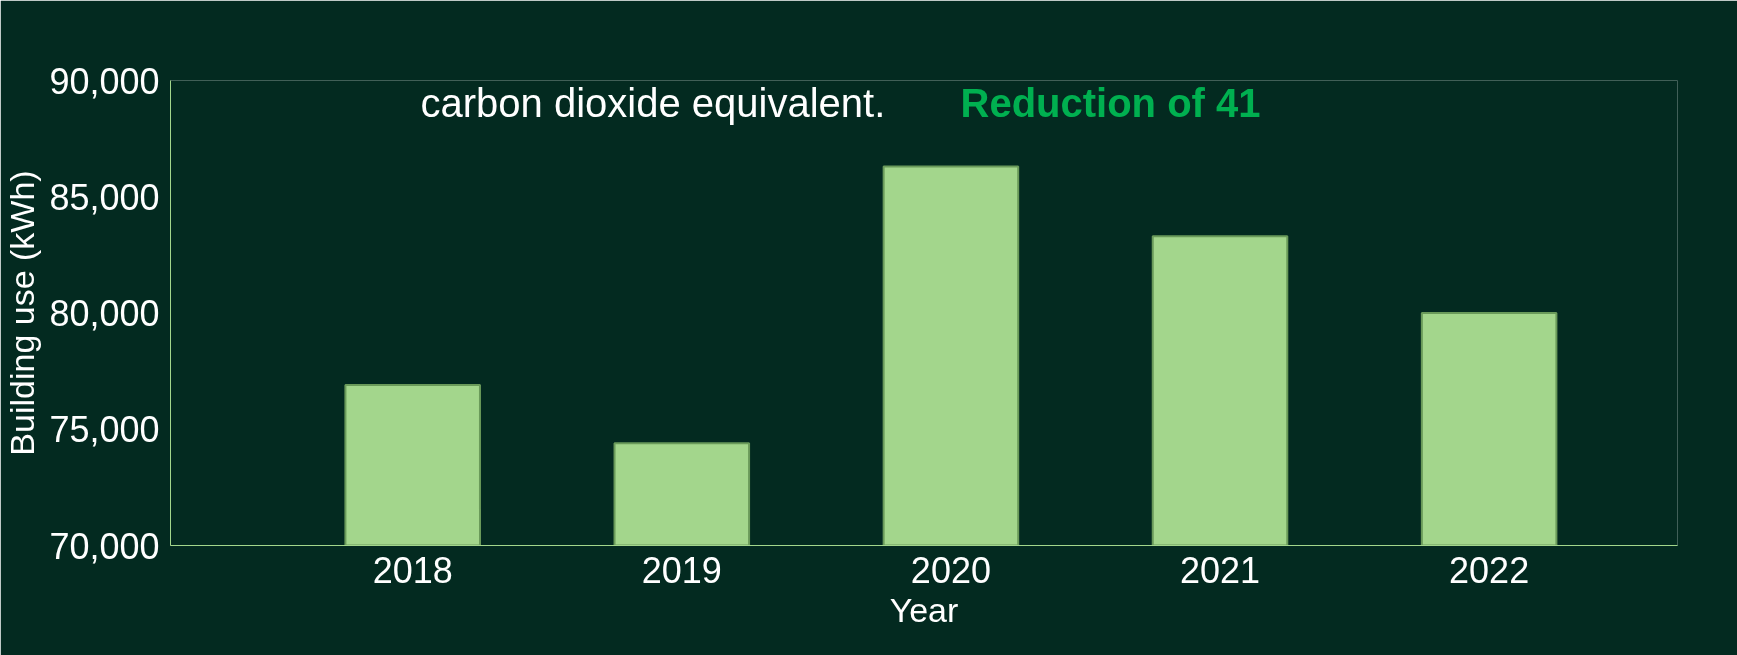 The image size is (1737, 655). I want to click on x-tick-label: 2021, so click(1220, 570).